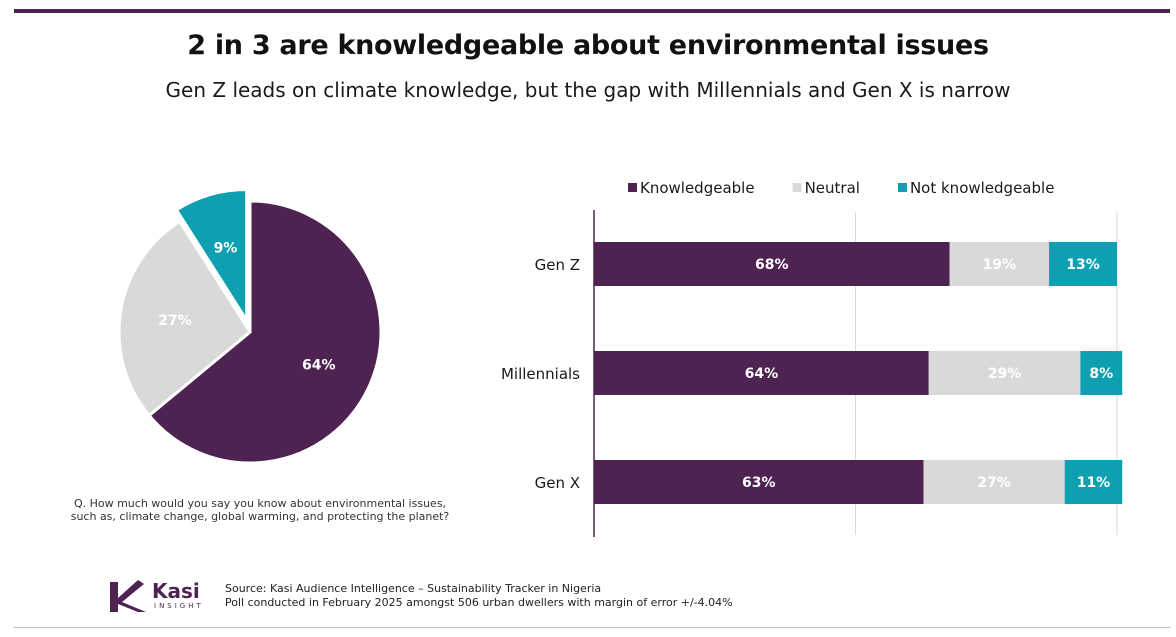 This screenshot has width=1176, height=637. What do you see at coordinates (226, 249) in the screenshot?
I see `pie-label-not-knowledgeable: 9%` at bounding box center [226, 249].